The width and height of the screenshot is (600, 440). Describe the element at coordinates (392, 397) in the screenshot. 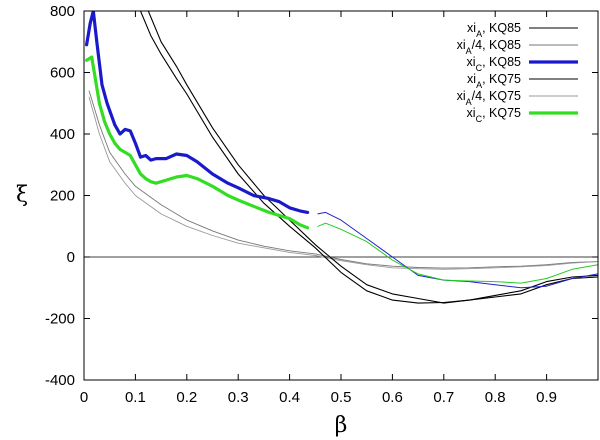

I see `x-tick-label: 0.6` at that location.